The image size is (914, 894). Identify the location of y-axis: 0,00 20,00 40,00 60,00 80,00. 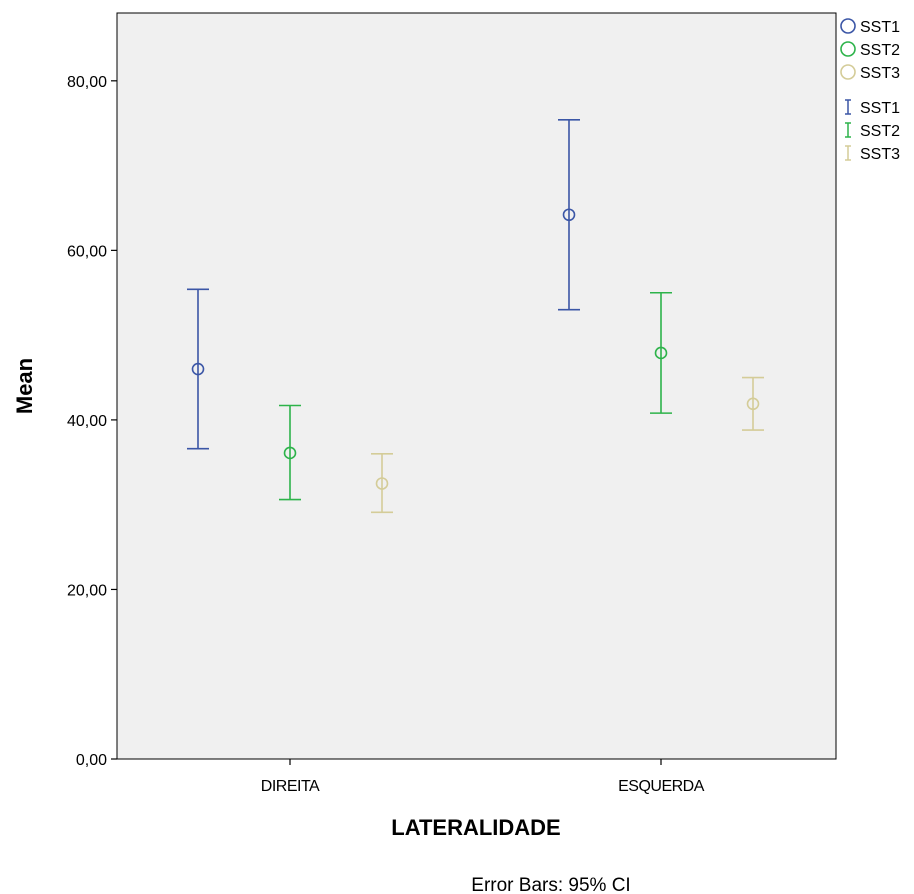
(92, 421).